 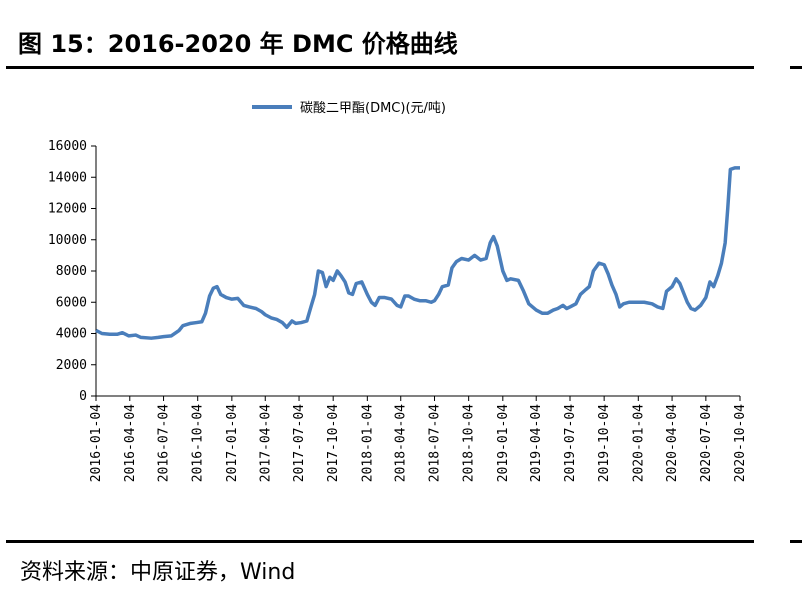 I want to click on x-tick-label: 2020-04-04, so click(x=672, y=443).